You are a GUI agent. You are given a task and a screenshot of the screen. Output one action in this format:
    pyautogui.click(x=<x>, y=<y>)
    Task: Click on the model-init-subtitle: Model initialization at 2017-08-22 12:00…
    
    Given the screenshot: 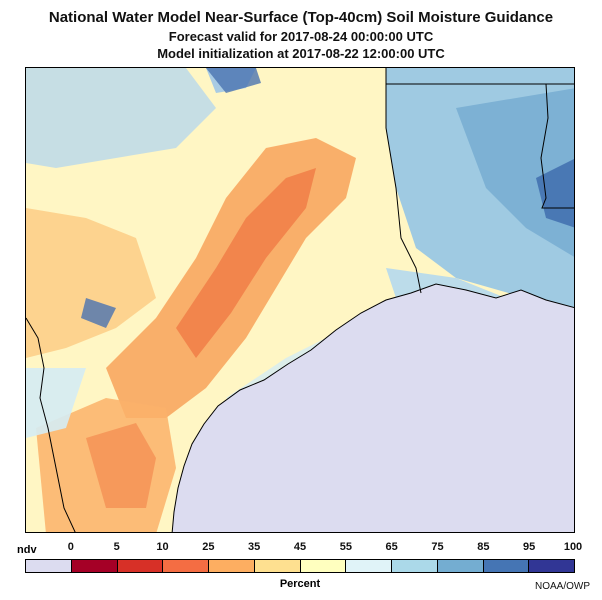 What is the action you would take?
    pyautogui.click(x=301, y=53)
    